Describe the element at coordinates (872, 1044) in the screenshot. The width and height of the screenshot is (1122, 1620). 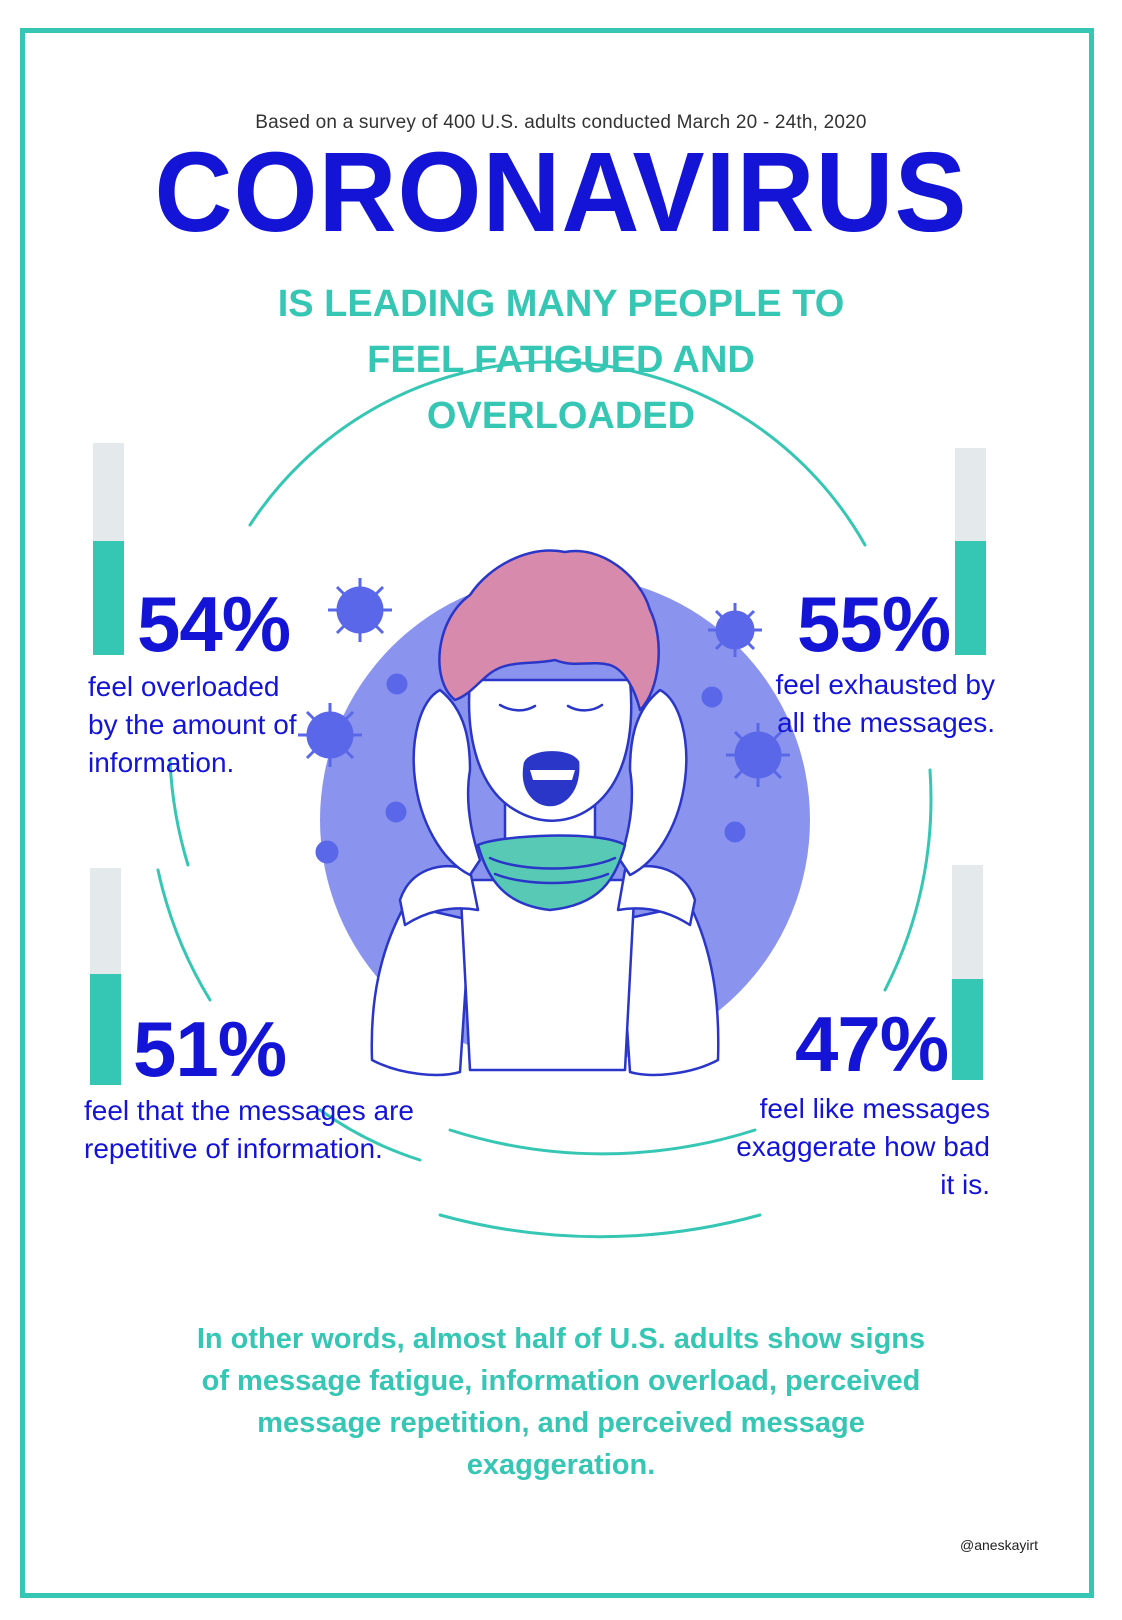
I see `stat-percent-exaggerate: 47%` at that location.